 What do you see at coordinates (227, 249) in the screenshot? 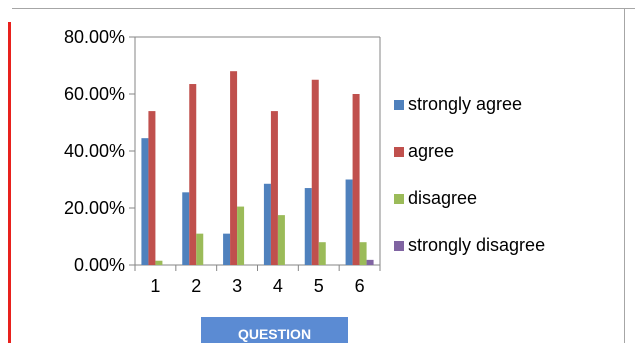
I see `bar-strongly-agree-q3` at bounding box center [227, 249].